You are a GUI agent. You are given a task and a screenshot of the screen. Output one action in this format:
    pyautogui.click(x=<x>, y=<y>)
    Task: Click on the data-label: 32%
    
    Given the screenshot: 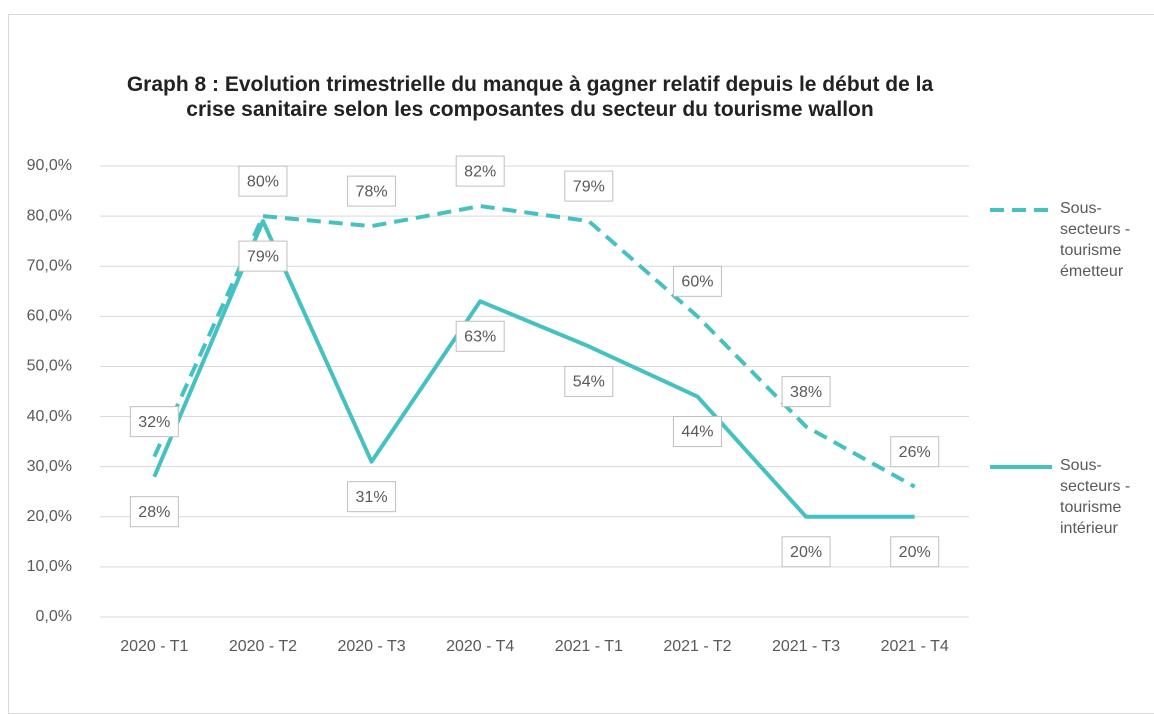 What is the action you would take?
    pyautogui.click(x=154, y=422)
    